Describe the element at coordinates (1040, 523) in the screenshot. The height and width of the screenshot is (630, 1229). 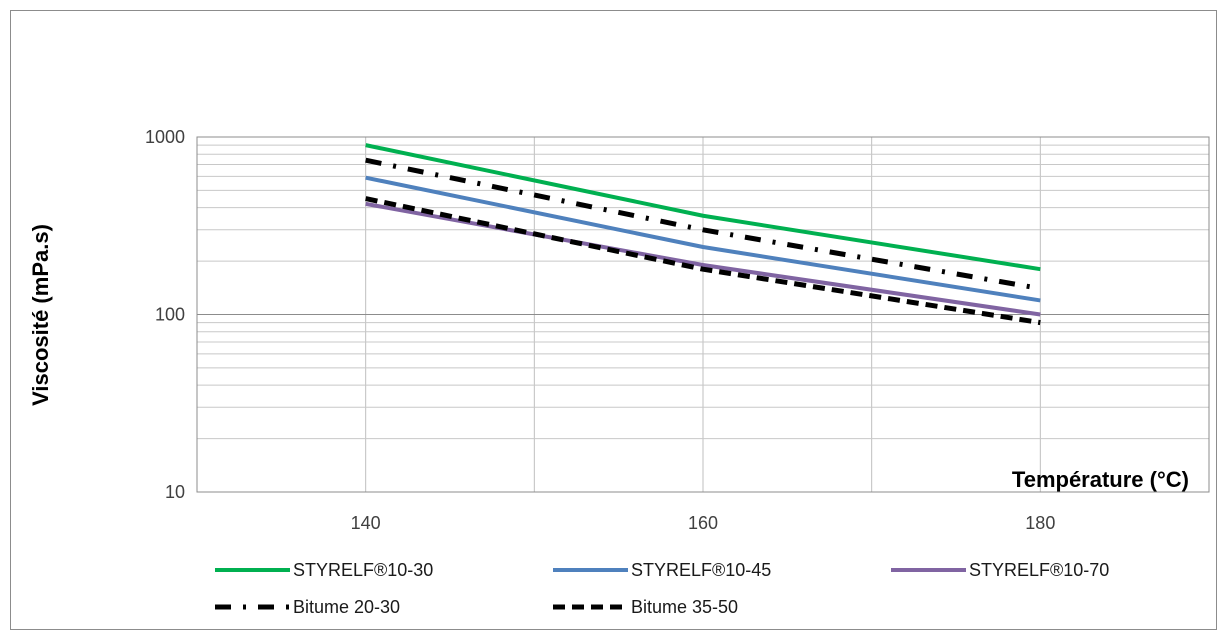
I see `x-tick-label: 180` at that location.